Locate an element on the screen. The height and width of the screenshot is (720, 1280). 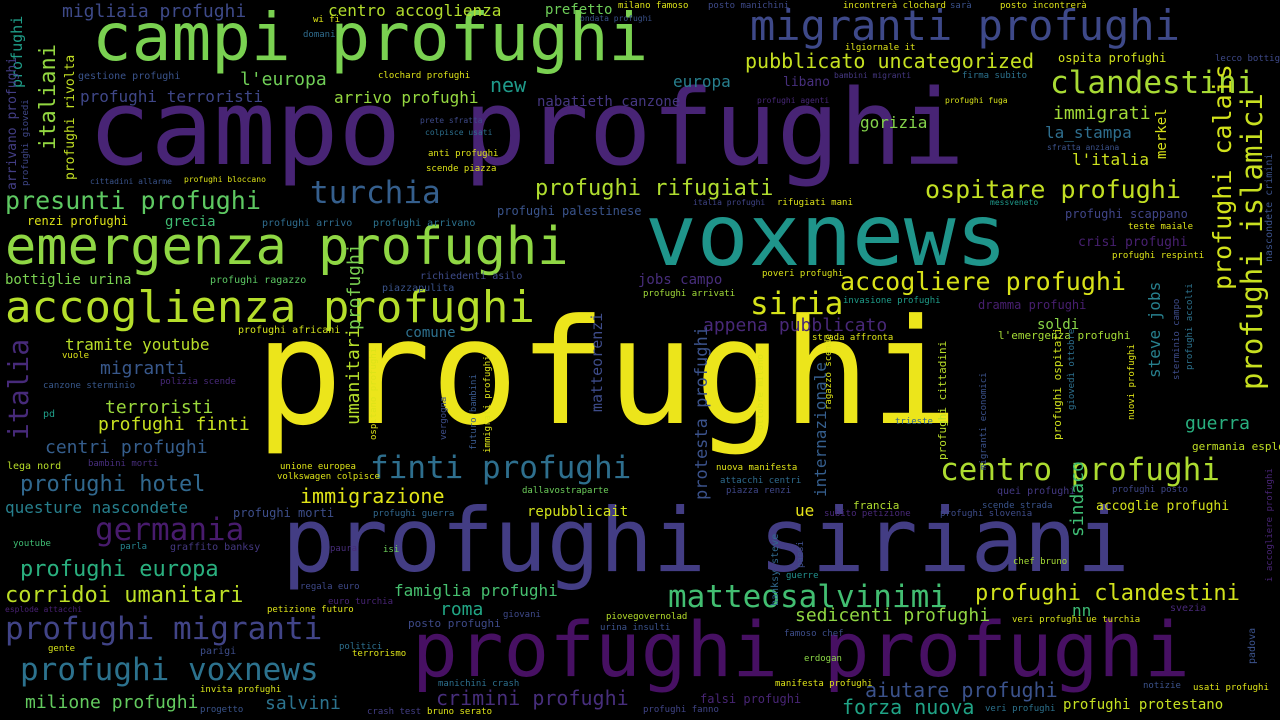
cloud-word: profughi africani is located at coordinates (289, 330).